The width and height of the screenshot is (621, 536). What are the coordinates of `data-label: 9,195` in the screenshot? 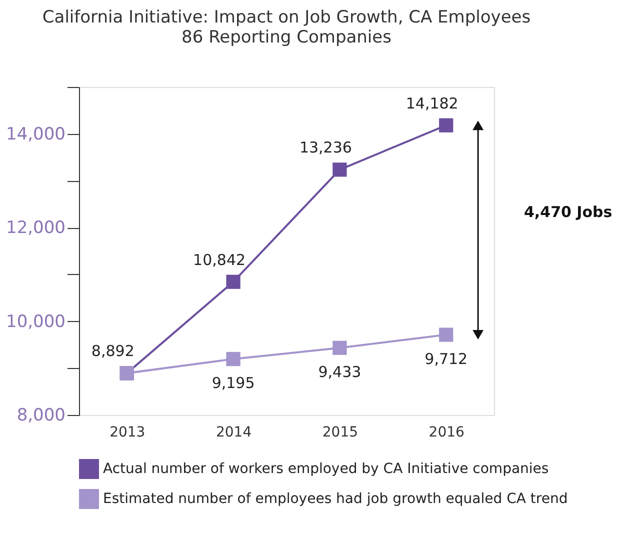 It's located at (233, 383).